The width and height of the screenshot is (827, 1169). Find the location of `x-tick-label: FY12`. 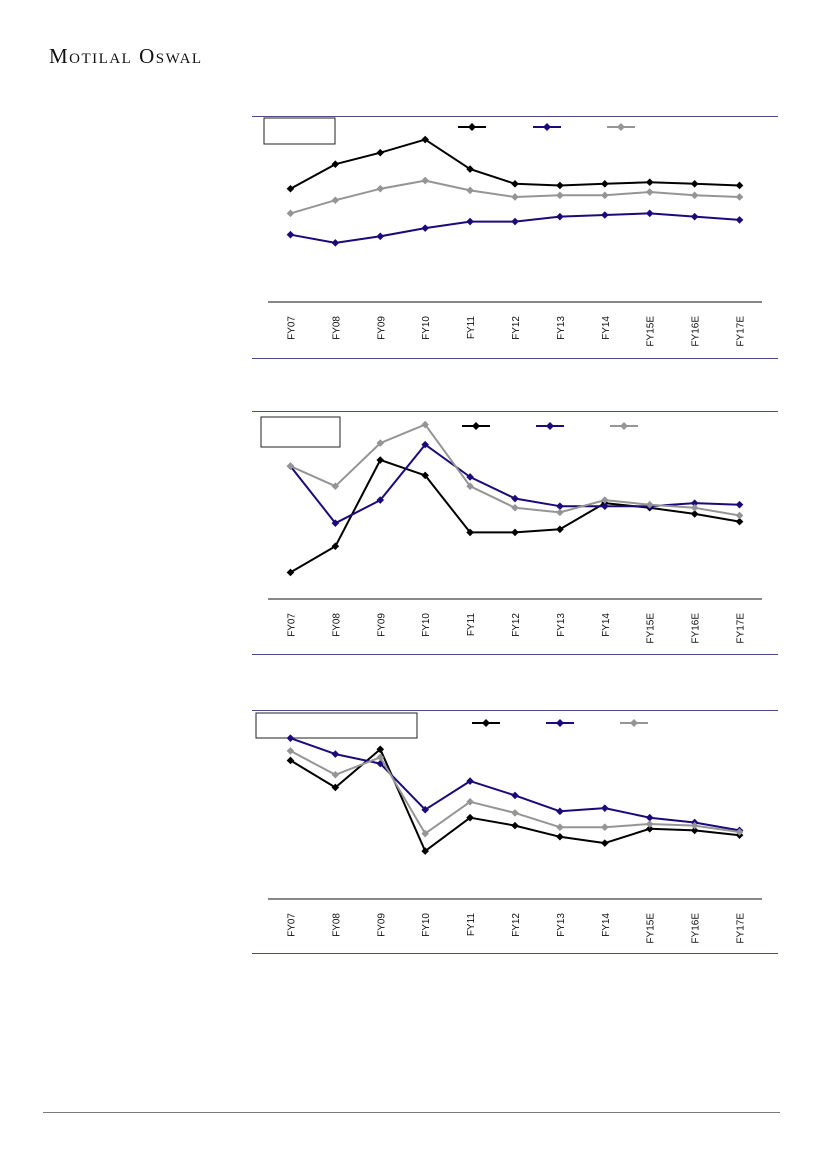

x-tick-label: FY12 is located at coordinates (516, 925).